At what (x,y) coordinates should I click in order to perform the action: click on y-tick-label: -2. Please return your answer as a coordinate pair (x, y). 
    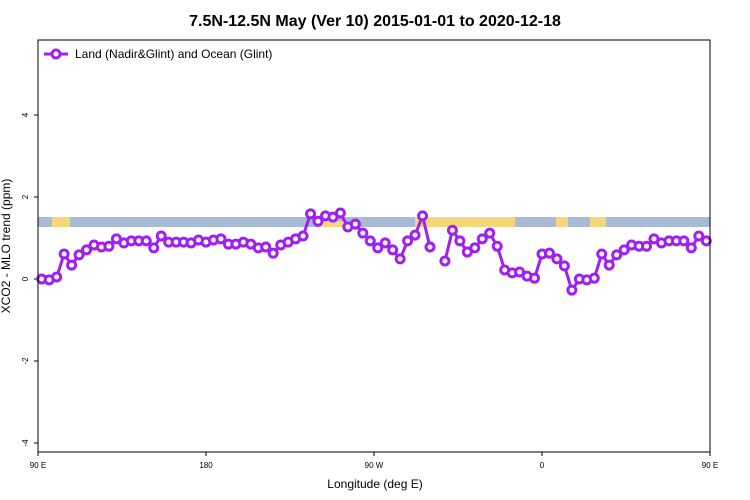
    Looking at the image, I should click on (25, 361).